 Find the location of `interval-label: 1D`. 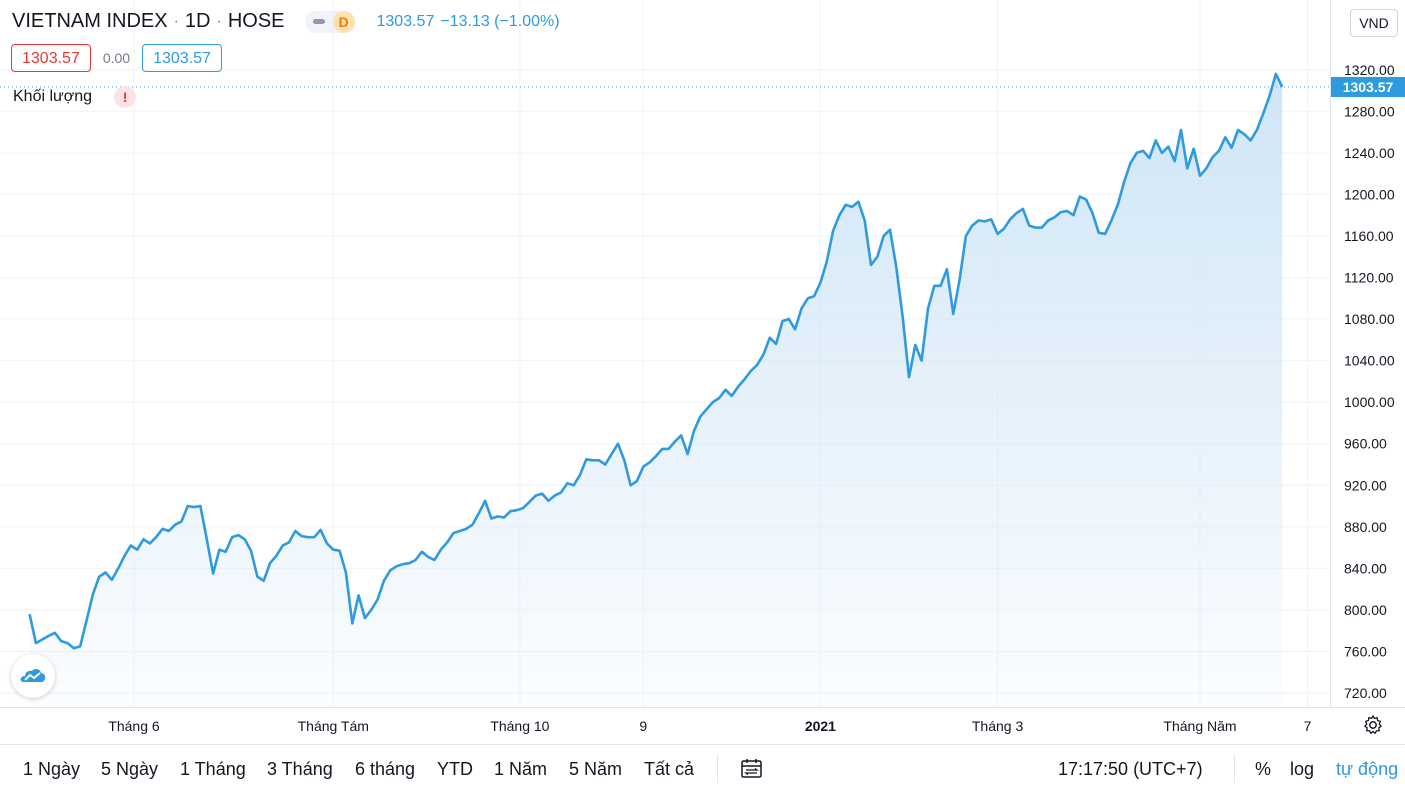

interval-label: 1D is located at coordinates (197, 21).